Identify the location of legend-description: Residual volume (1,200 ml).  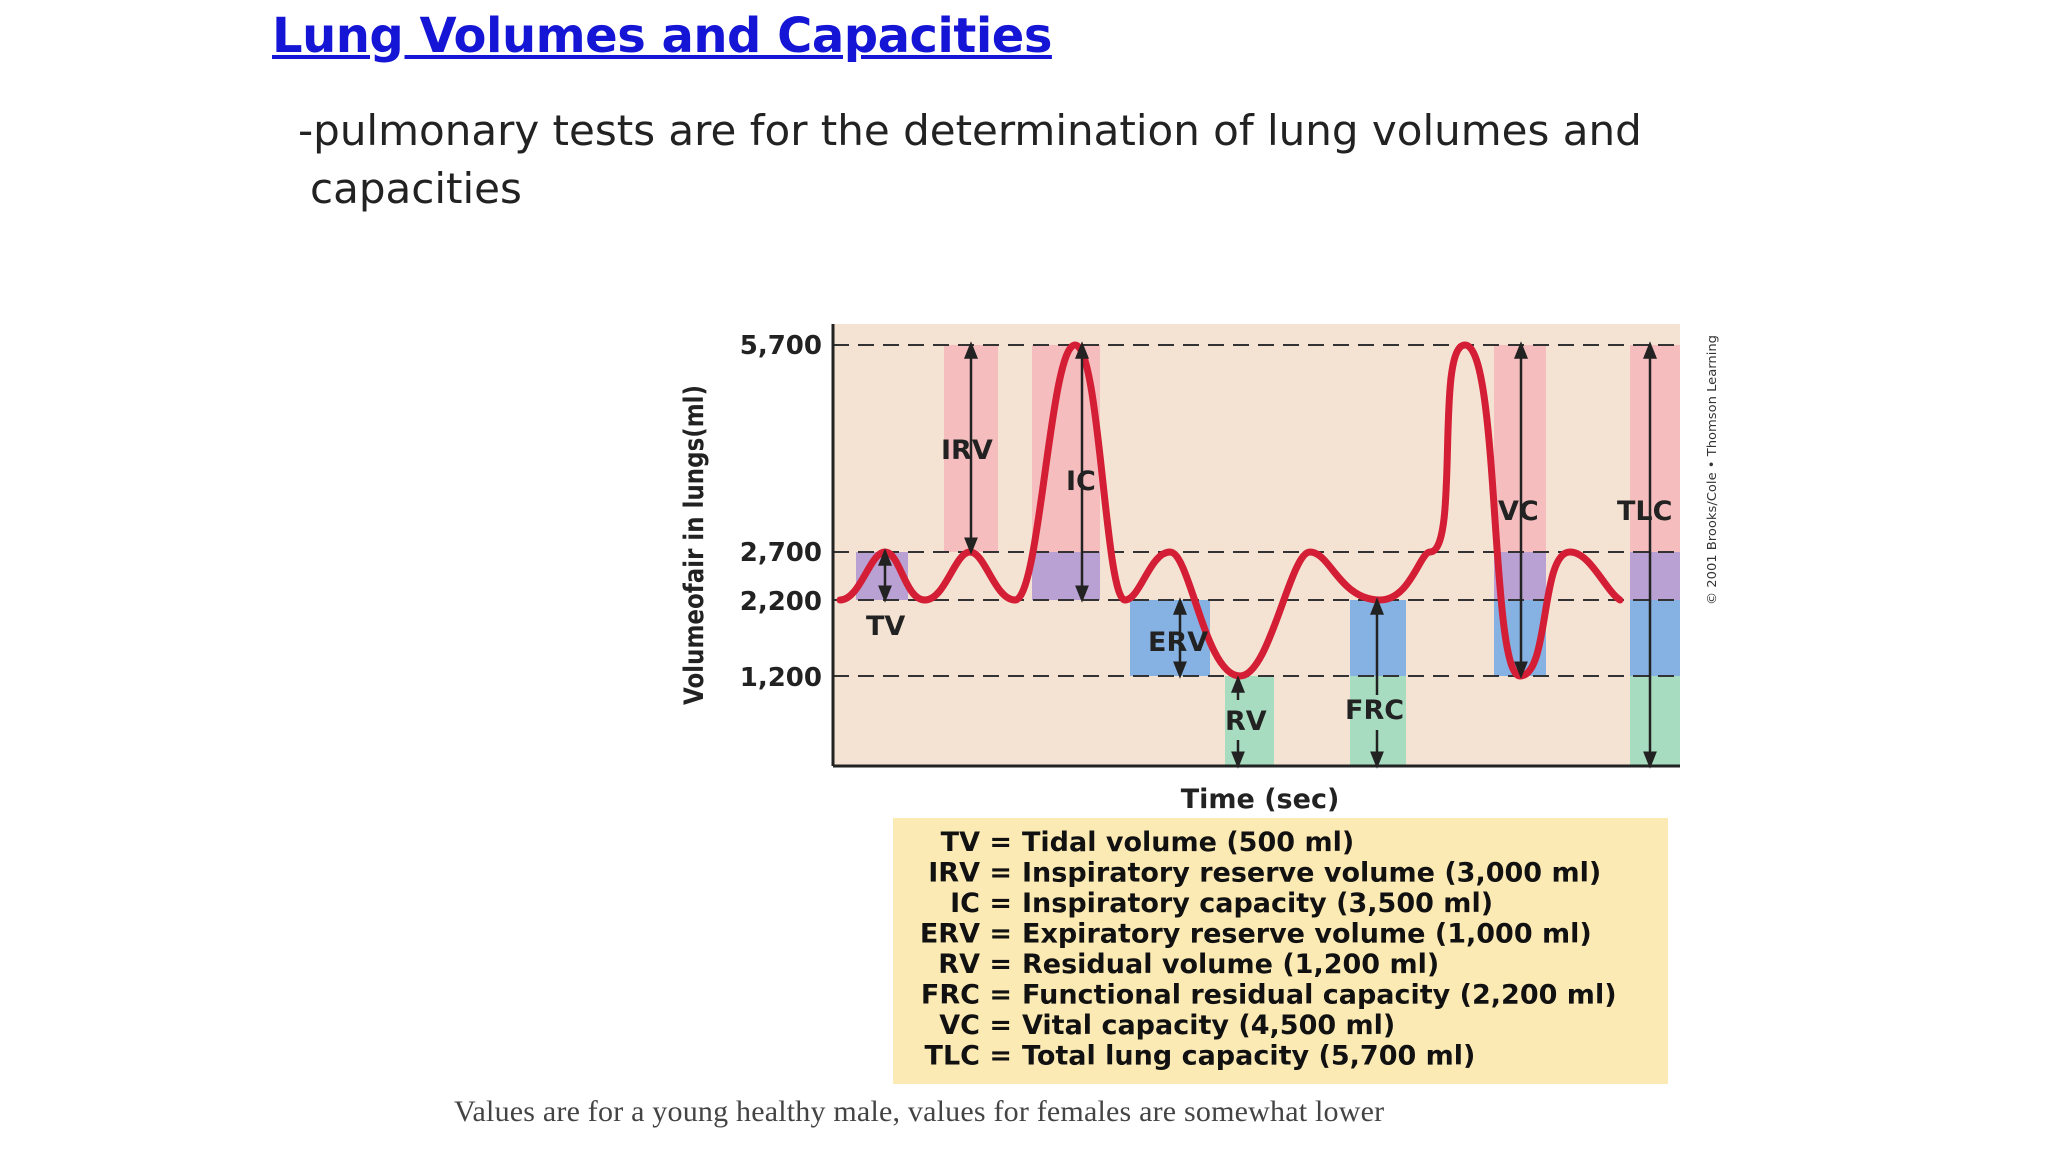
(1230, 964).